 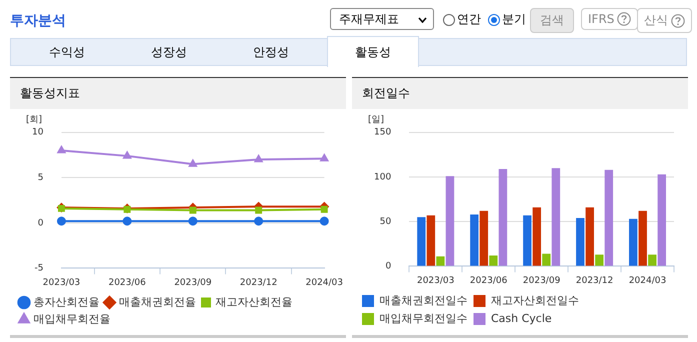 I want to click on legend-label: 매출채권회전일수, so click(x=424, y=300).